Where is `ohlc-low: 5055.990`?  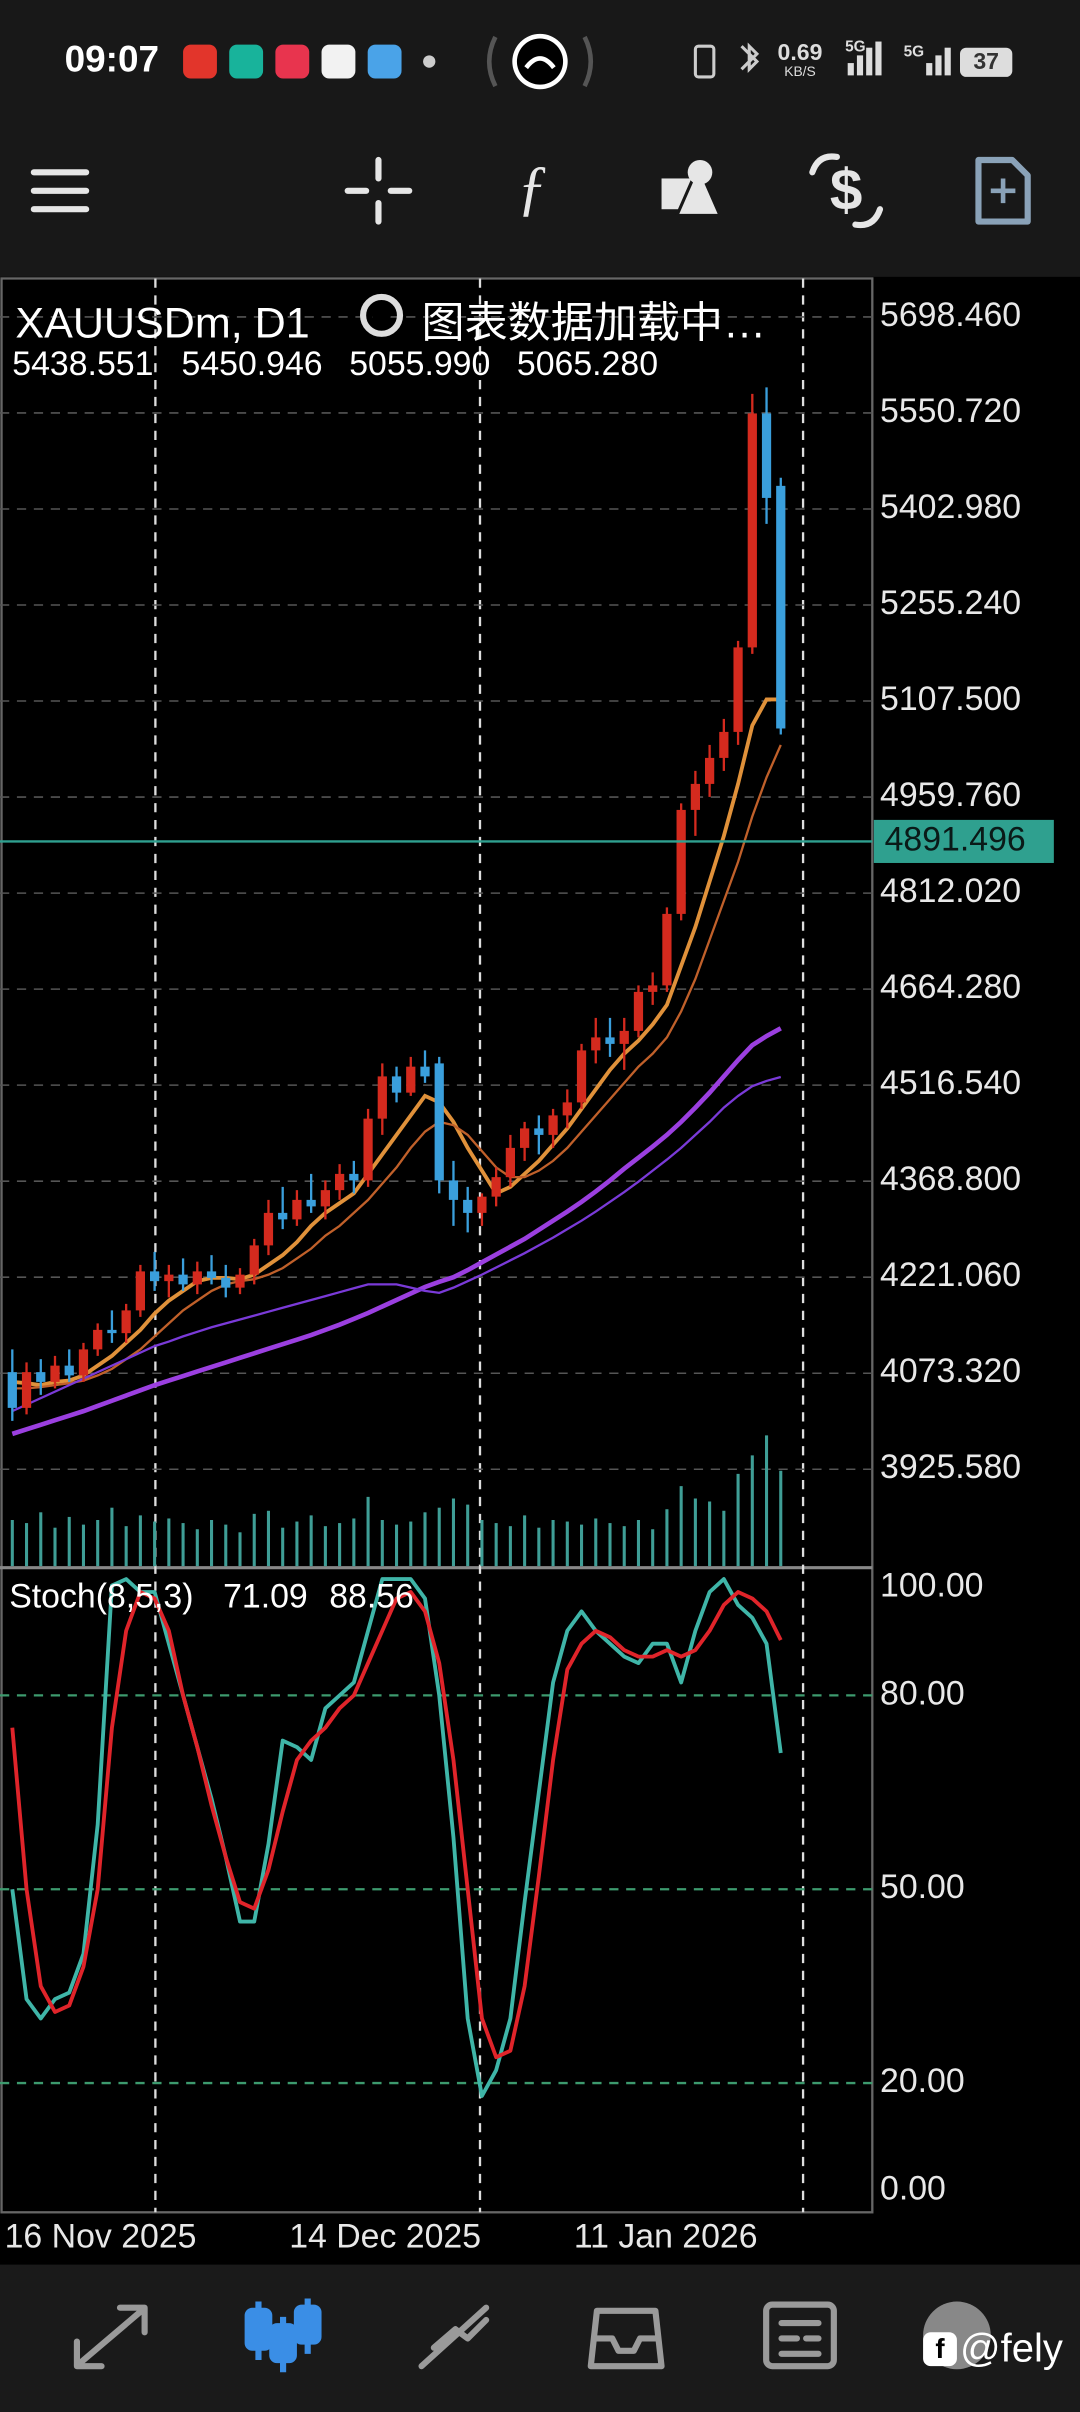
ohlc-low: 5055.990 is located at coordinates (419, 364).